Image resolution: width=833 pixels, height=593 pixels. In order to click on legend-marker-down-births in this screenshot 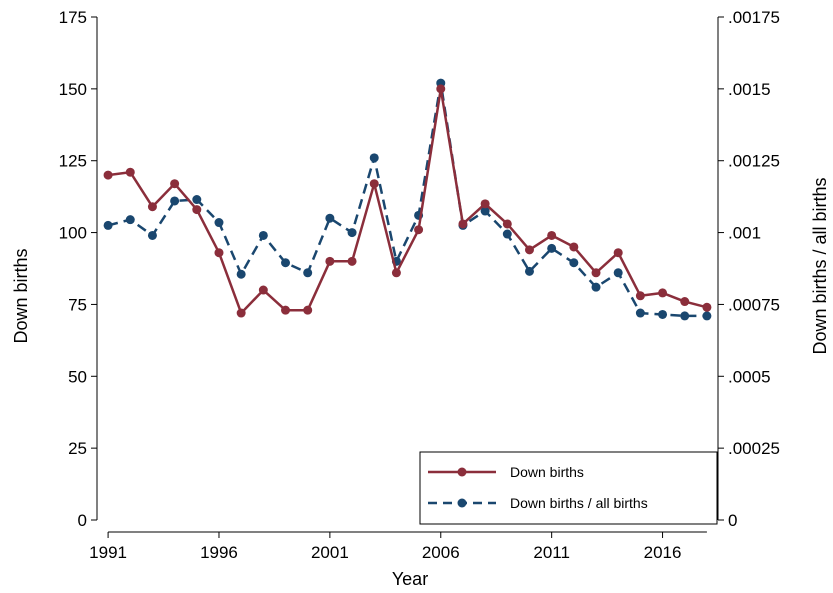, I will do `click(462, 472)`.